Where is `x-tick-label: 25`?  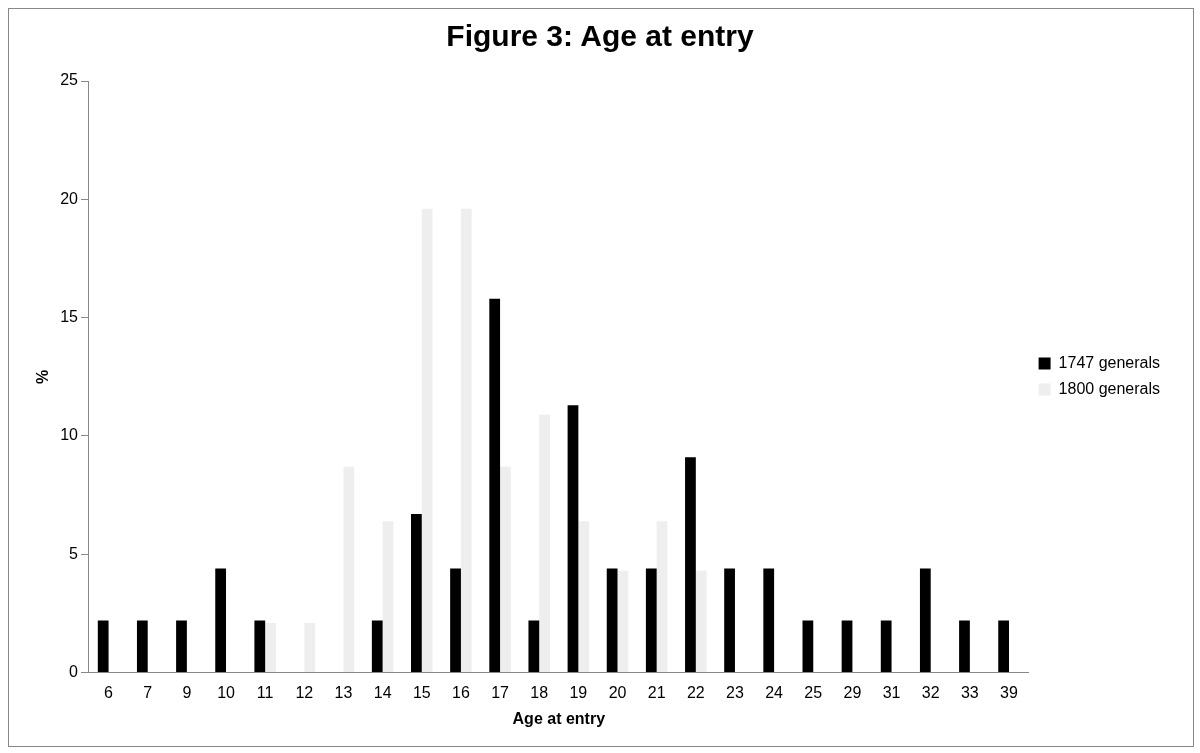 x-tick-label: 25 is located at coordinates (813, 692).